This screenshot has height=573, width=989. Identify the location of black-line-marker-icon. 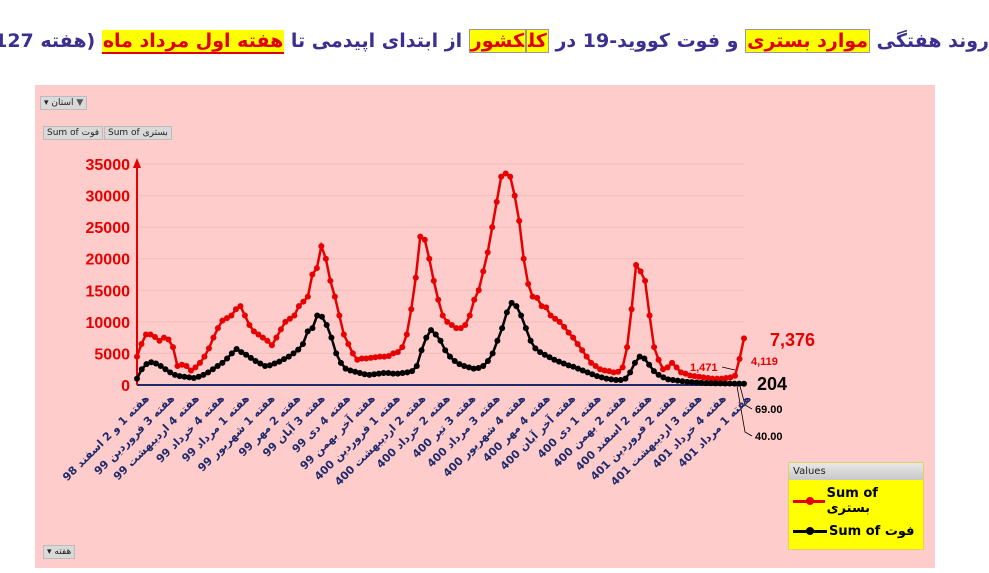
(810, 531).